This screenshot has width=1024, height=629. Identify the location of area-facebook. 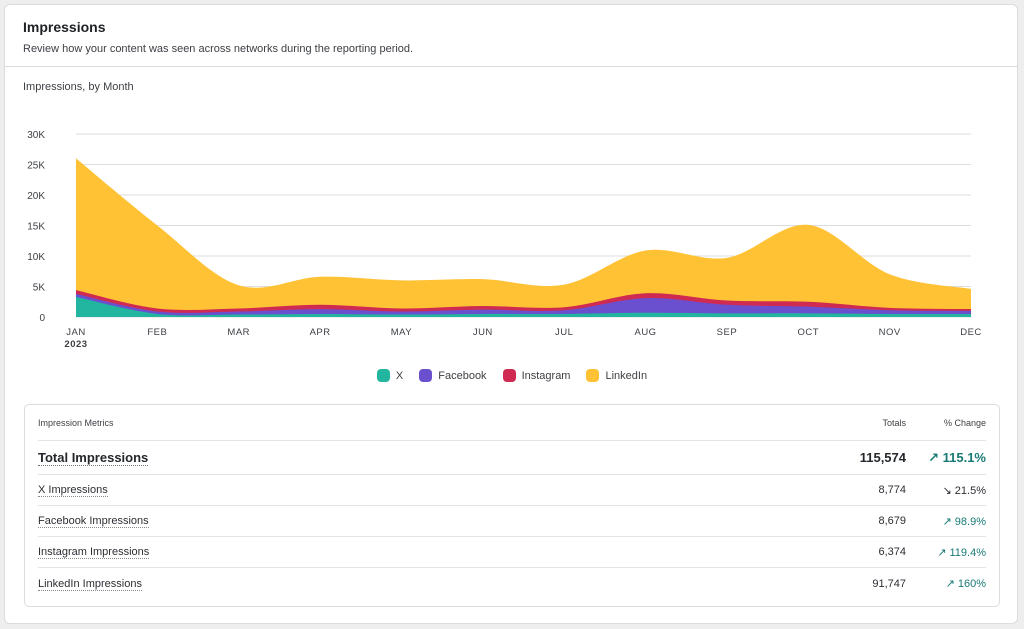
(523, 305).